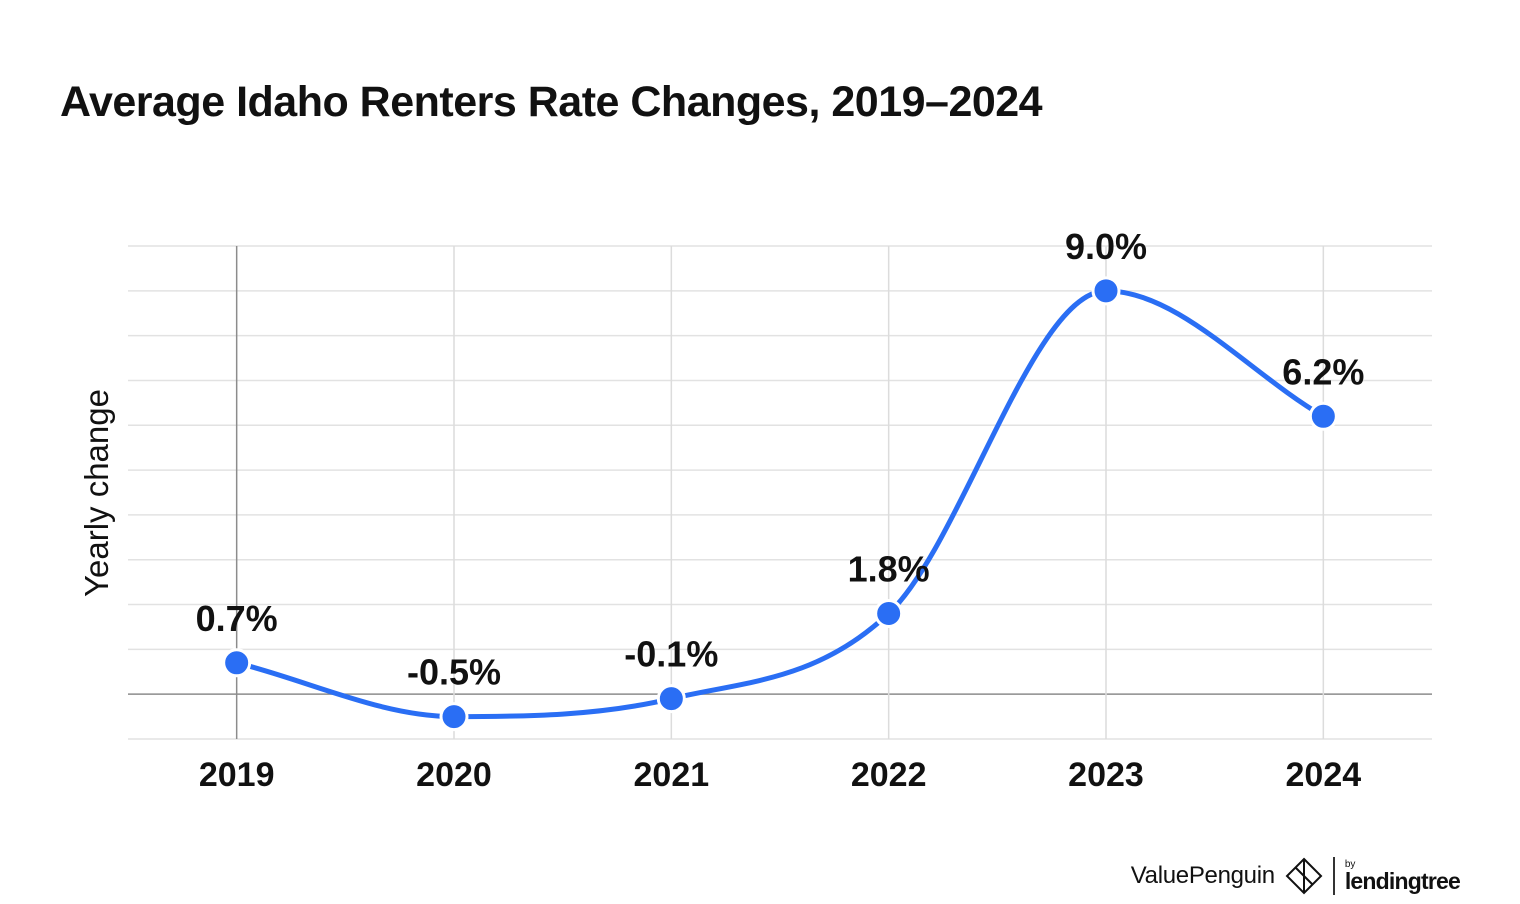  Describe the element at coordinates (1202, 875) in the screenshot. I see `valuepenguin-wordmark: ValuePenguin` at that location.